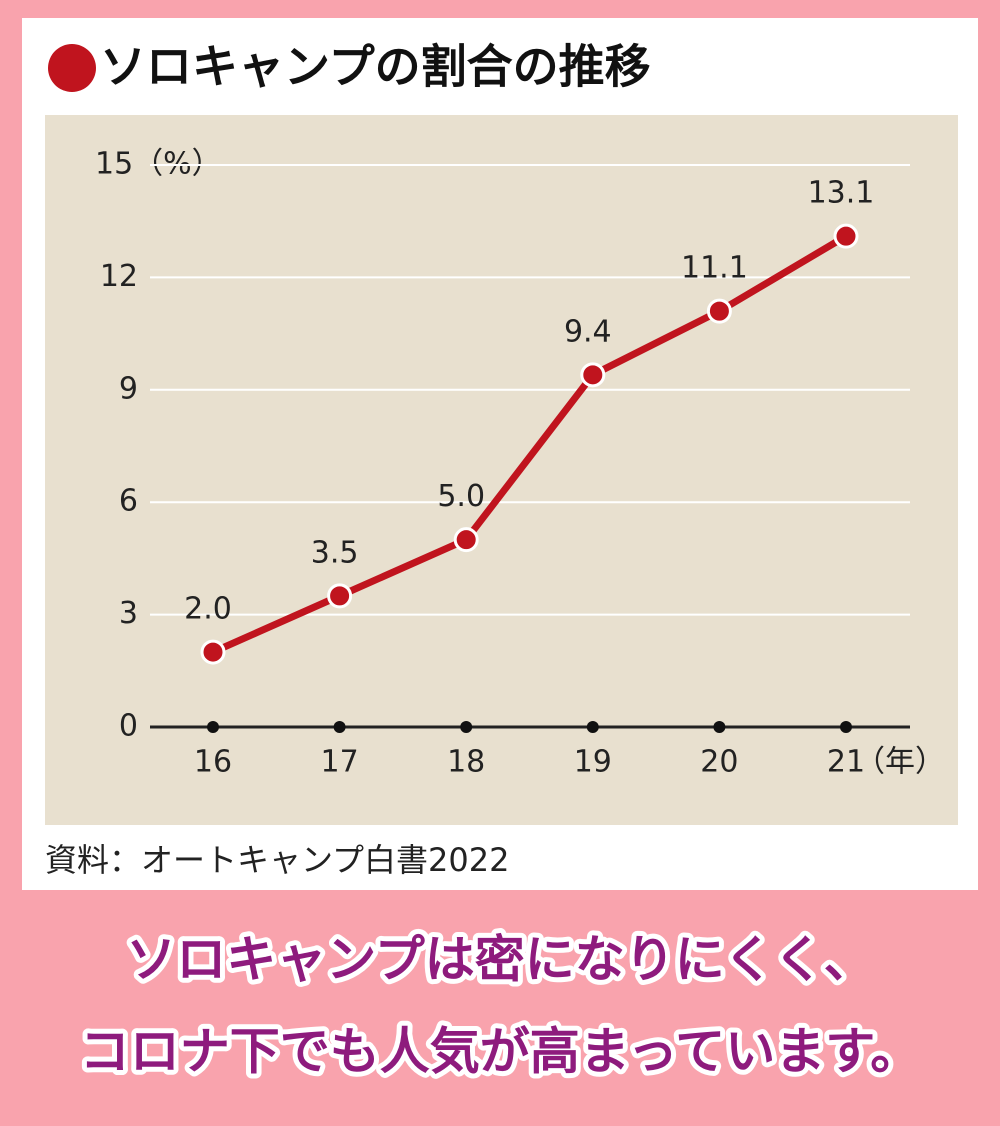  Describe the element at coordinates (500, 1052) in the screenshot. I see `caption: コロナ下でも人気が高まっています。` at that location.